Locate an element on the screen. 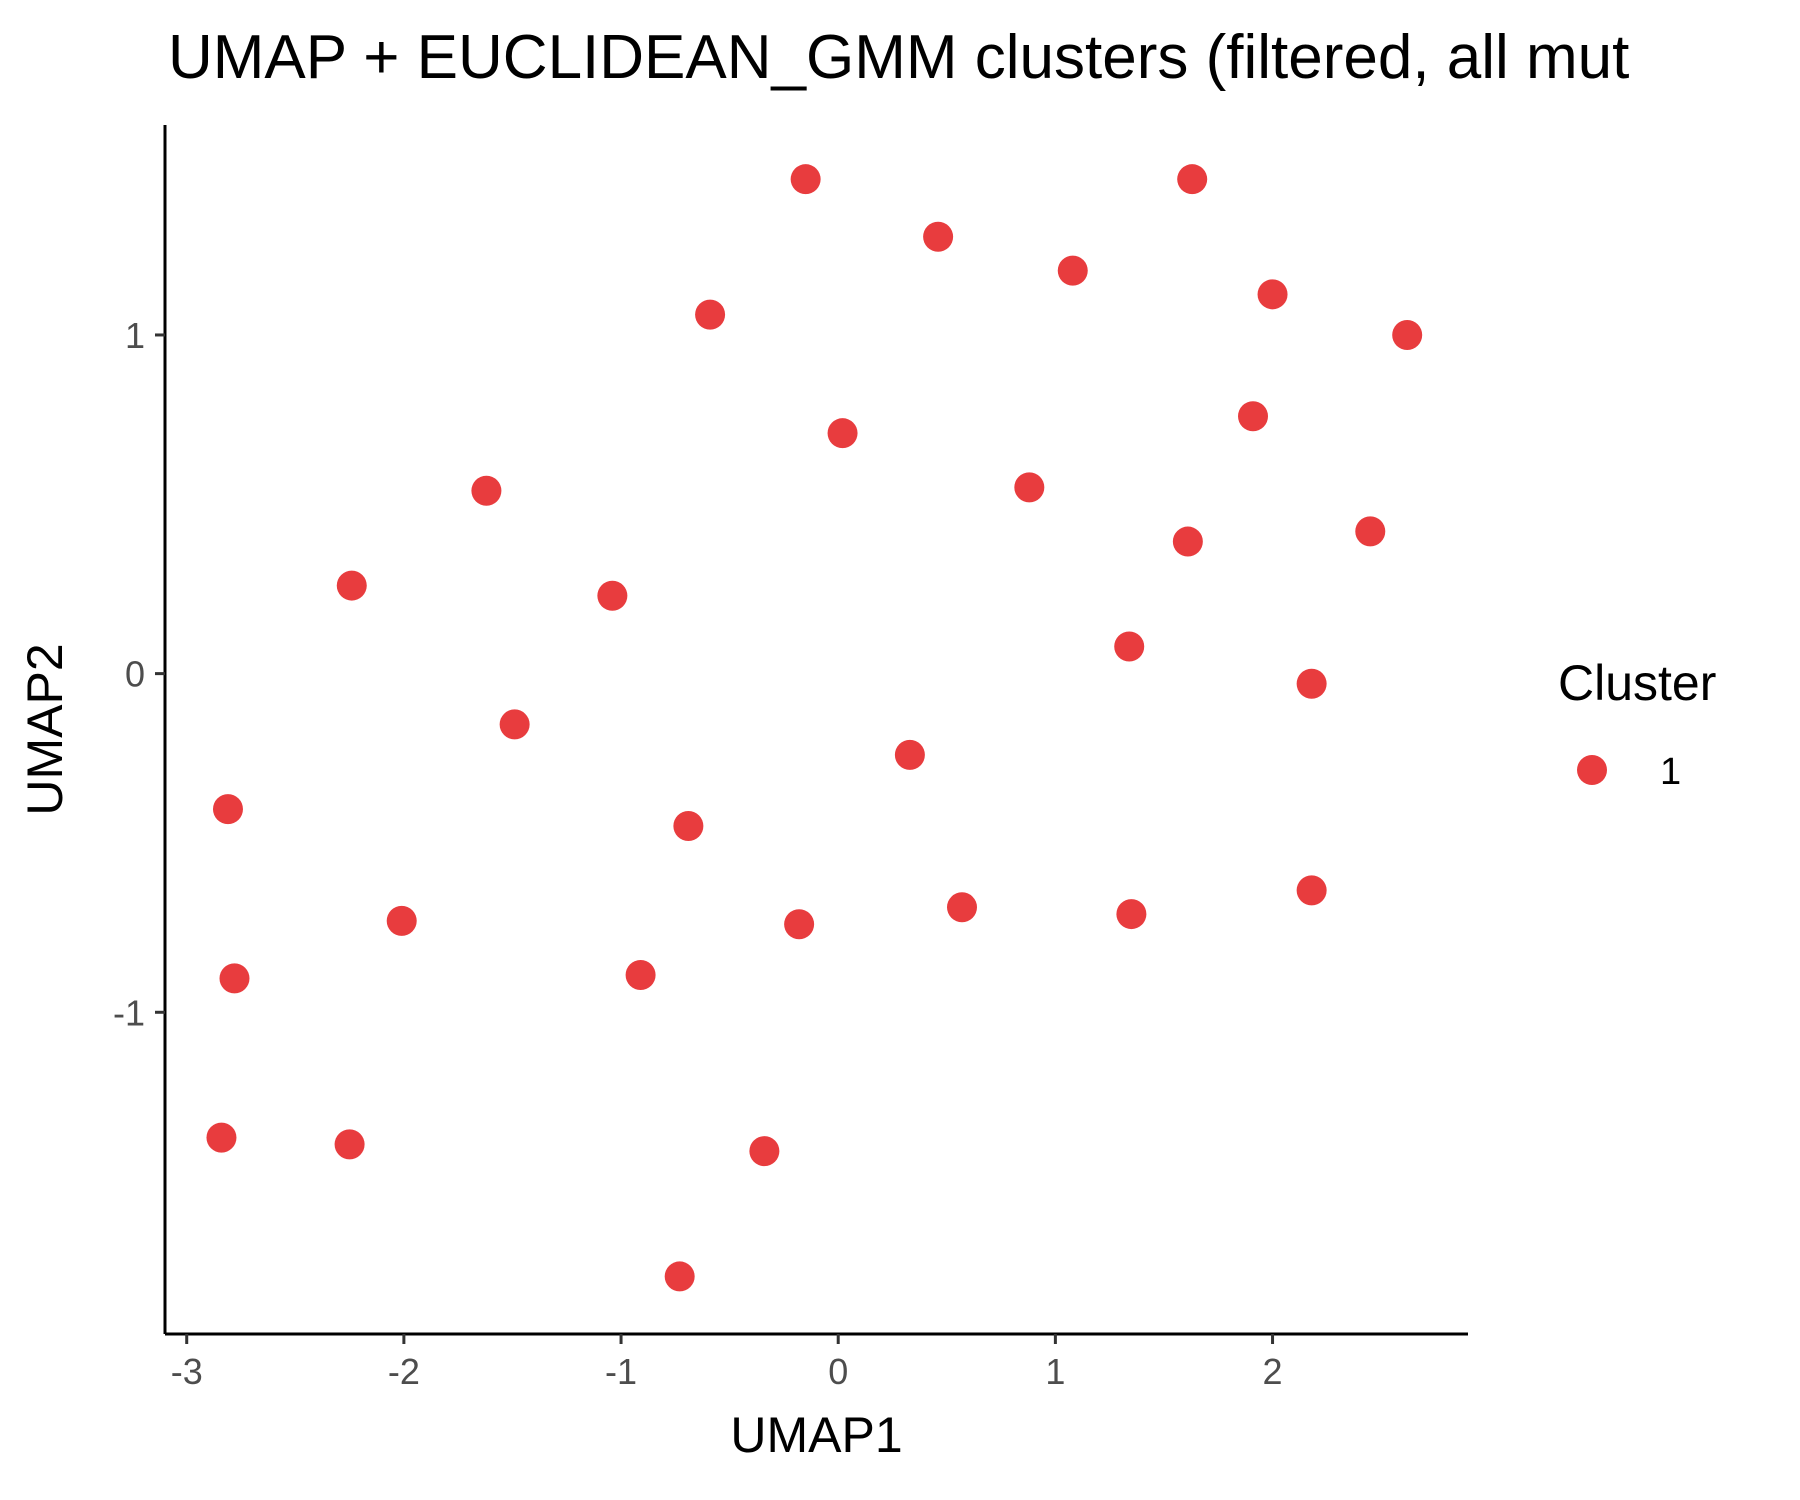 The width and height of the screenshot is (1800, 1500). y-tick-label: -1 is located at coordinates (129, 1012).